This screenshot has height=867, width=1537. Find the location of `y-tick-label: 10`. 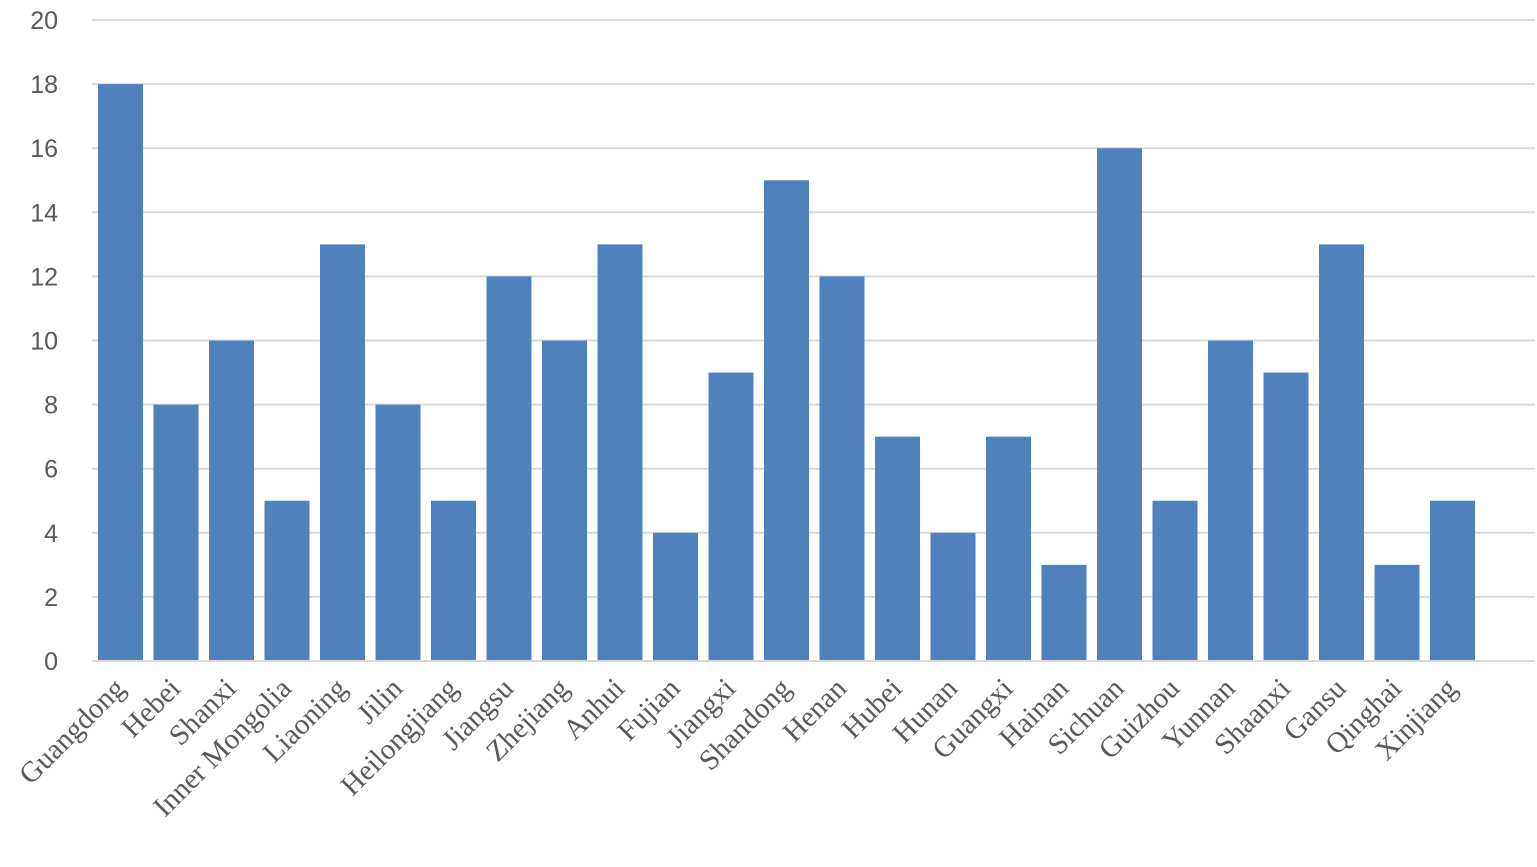

y-tick-label: 10 is located at coordinates (44, 342).